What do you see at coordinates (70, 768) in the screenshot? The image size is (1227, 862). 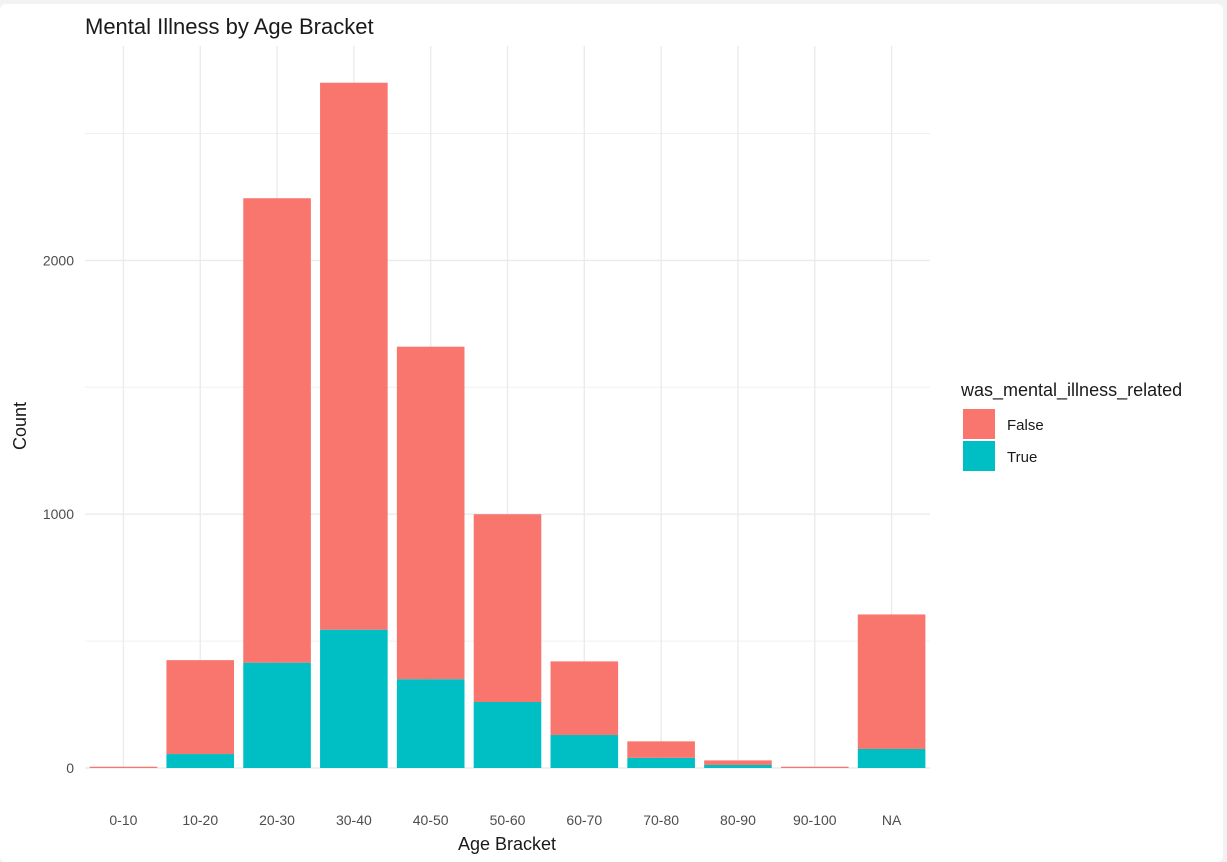 I see `y-tick-label: 0` at bounding box center [70, 768].